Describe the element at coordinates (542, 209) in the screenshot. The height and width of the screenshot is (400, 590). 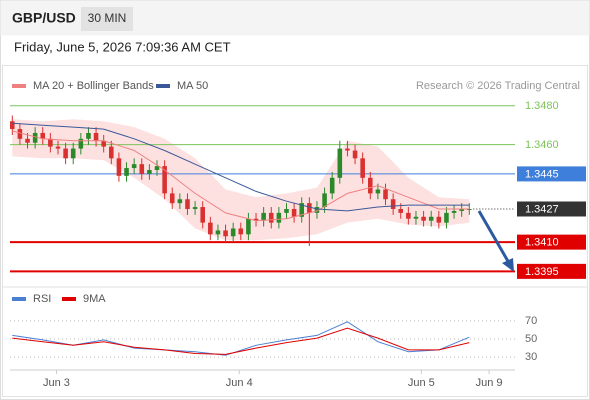
I see `level-label: 1.3427` at that location.